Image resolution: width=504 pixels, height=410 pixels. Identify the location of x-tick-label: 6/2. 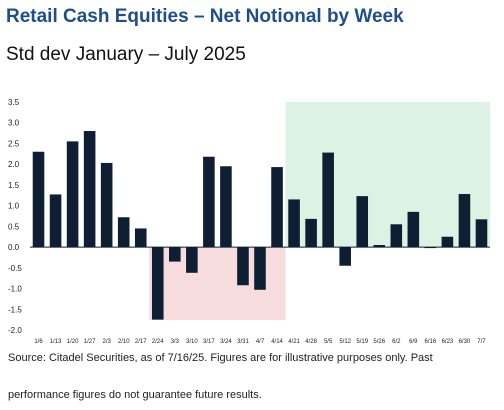
(396, 342).